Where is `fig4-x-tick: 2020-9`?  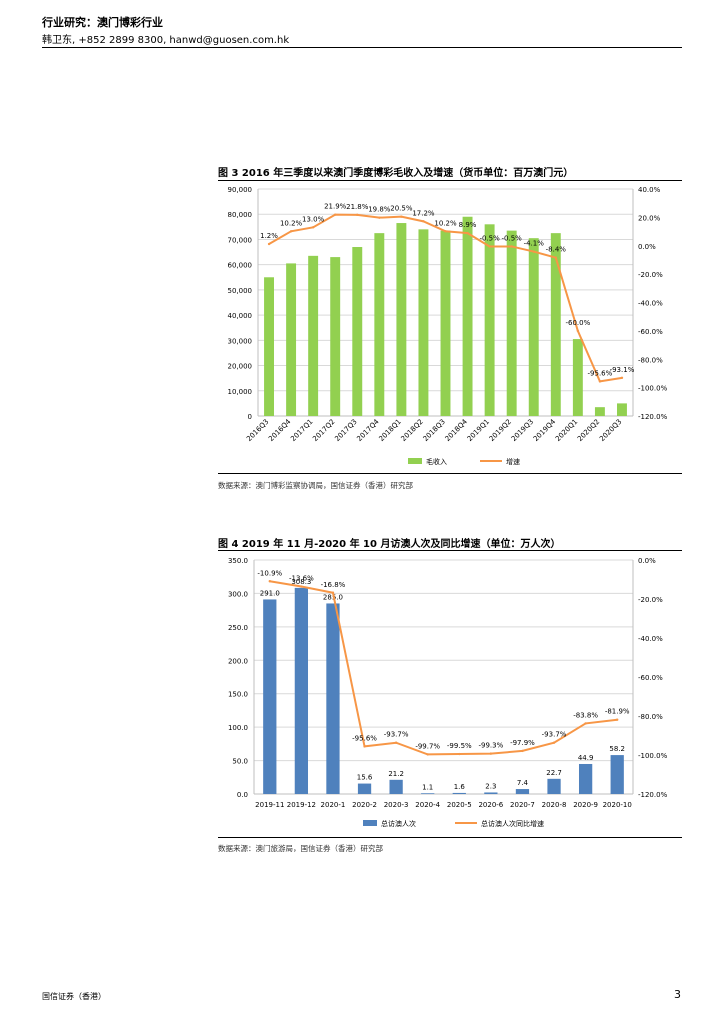 fig4-x-tick: 2020-9 is located at coordinates (585, 805).